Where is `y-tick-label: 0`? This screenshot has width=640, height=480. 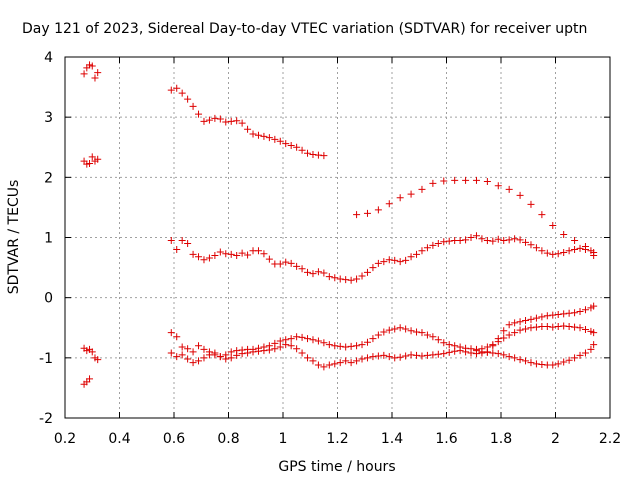
y-tick-label: 0 is located at coordinates (48, 299).